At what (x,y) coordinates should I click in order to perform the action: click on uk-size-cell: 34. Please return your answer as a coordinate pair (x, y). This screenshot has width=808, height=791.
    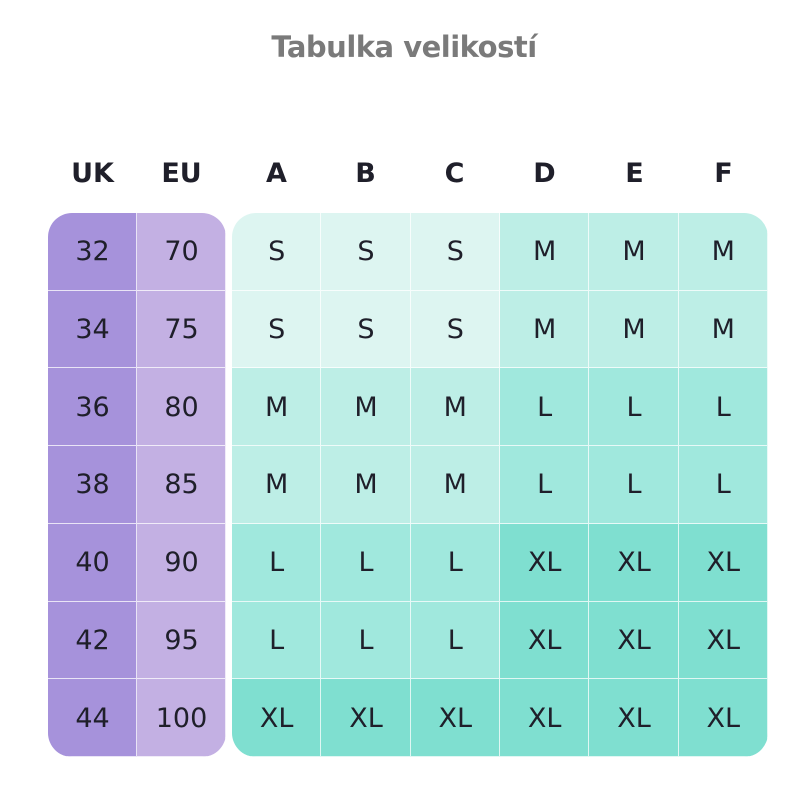
    Looking at the image, I should click on (92, 329).